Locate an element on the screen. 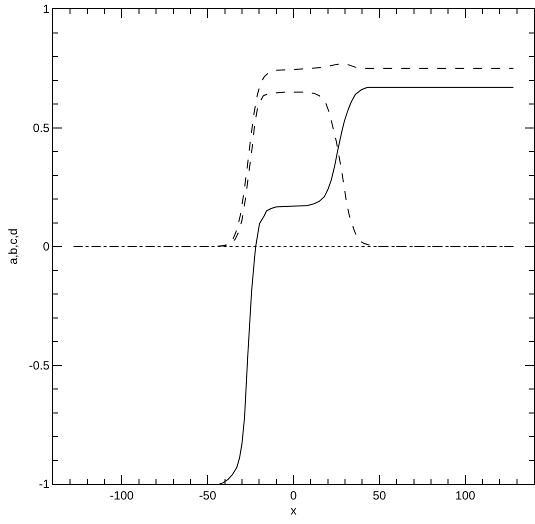  x-tick-label: -100 is located at coordinates (122, 495).